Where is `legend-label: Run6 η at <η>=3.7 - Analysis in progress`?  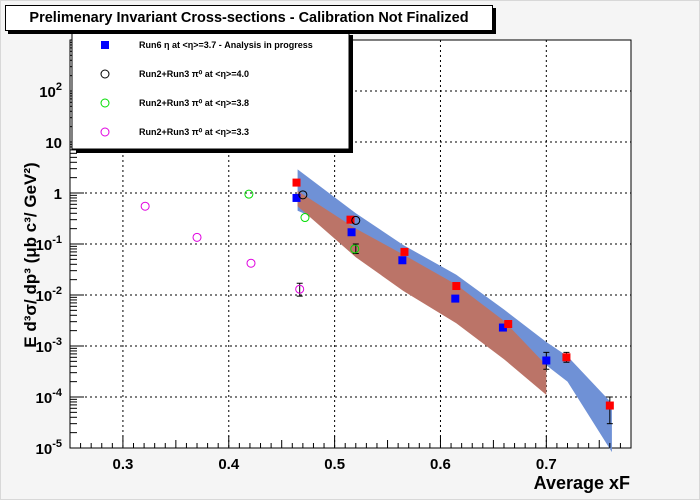
legend-label: Run6 η at <η>=3.7 - Analysis in progress is located at coordinates (226, 45).